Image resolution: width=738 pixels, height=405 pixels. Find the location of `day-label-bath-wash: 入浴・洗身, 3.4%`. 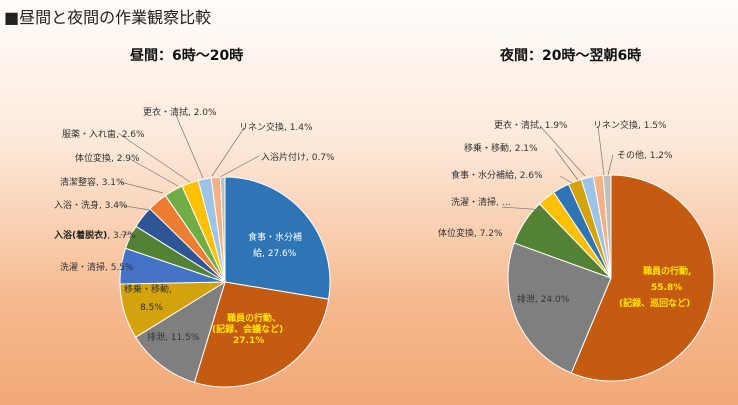

day-label-bath-wash: 入浴・洗身, 3.4% is located at coordinates (91, 205).